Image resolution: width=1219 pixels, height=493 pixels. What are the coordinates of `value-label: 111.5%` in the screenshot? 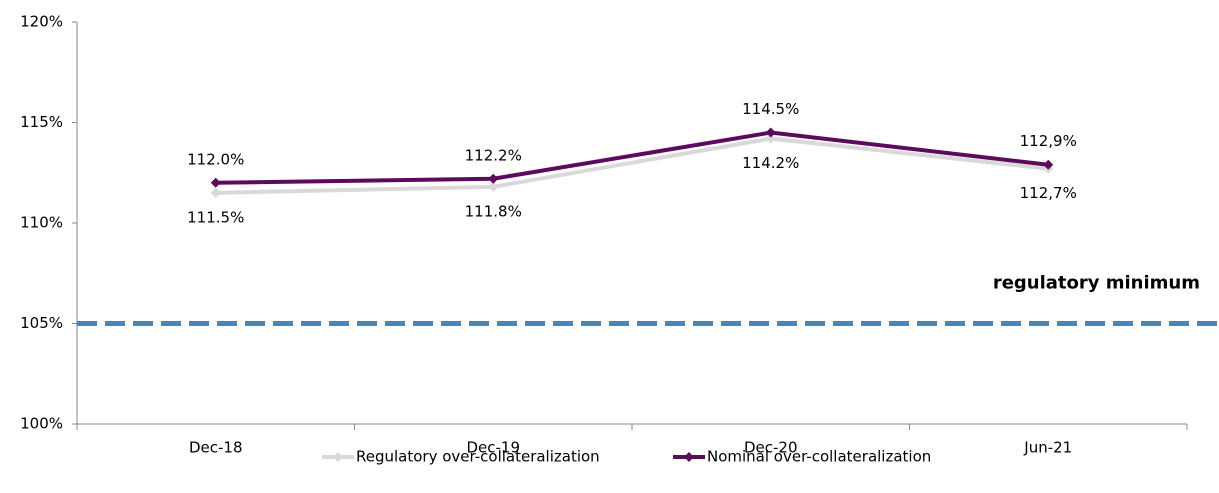 It's located at (215, 217).